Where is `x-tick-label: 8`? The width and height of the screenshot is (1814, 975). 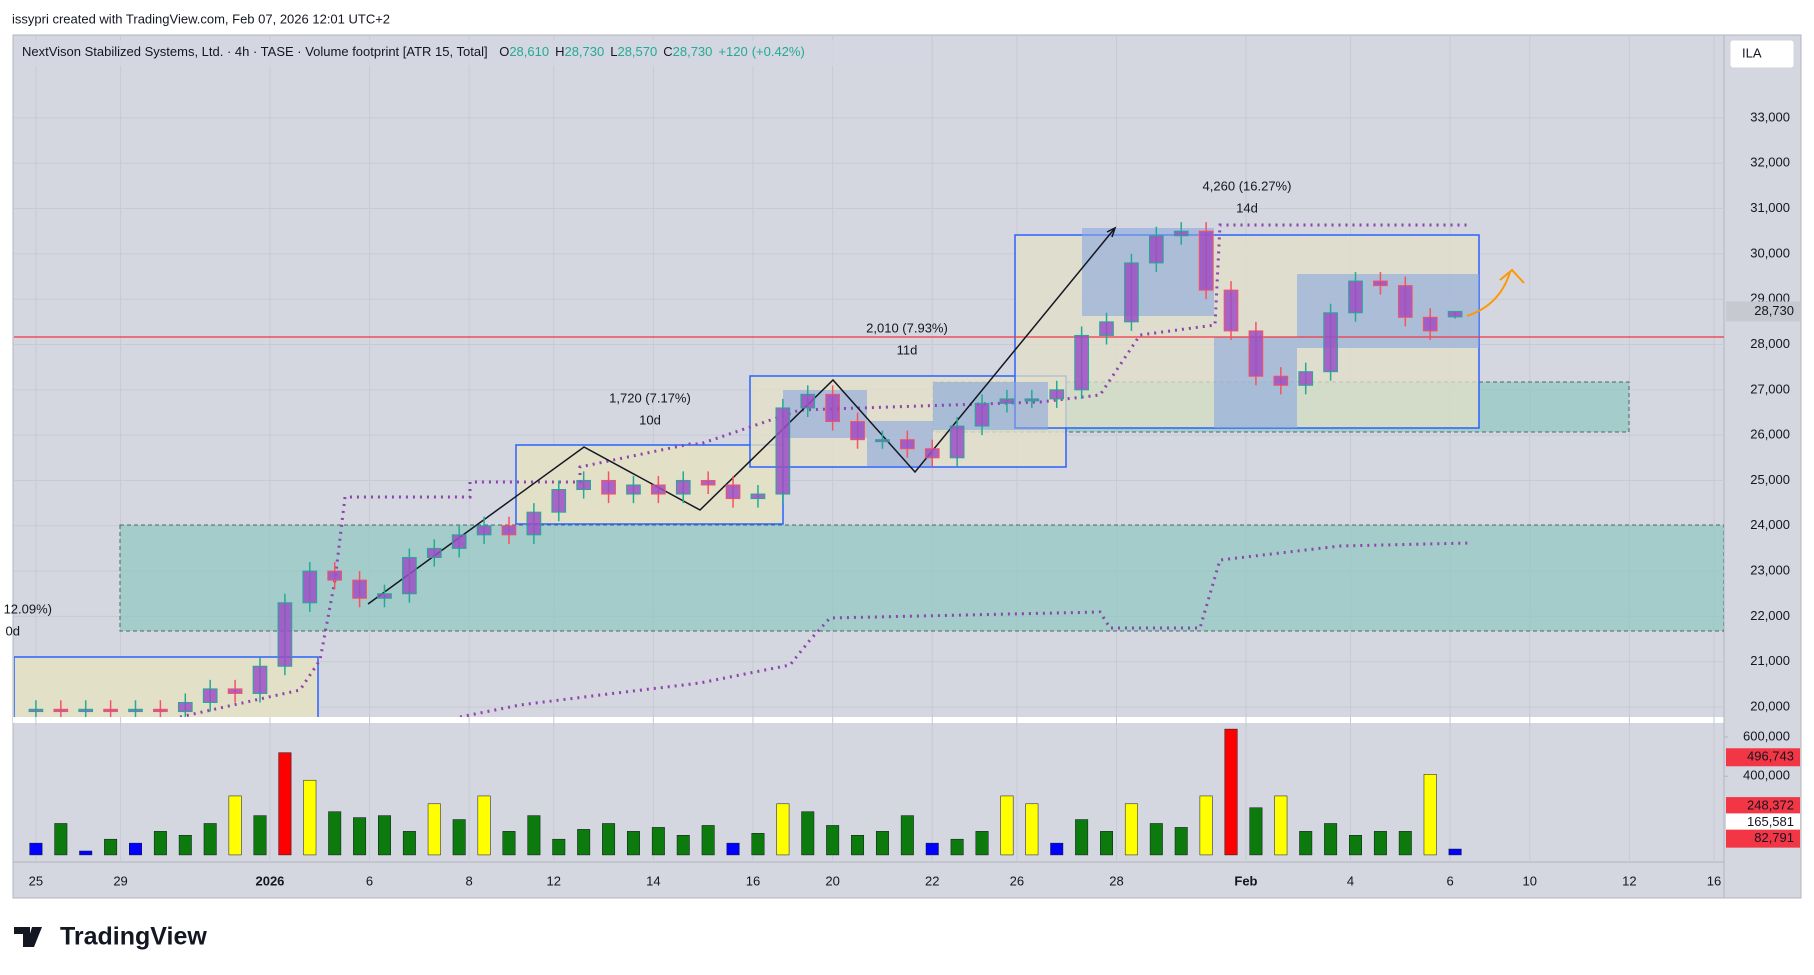
x-tick-label: 8 is located at coordinates (469, 880).